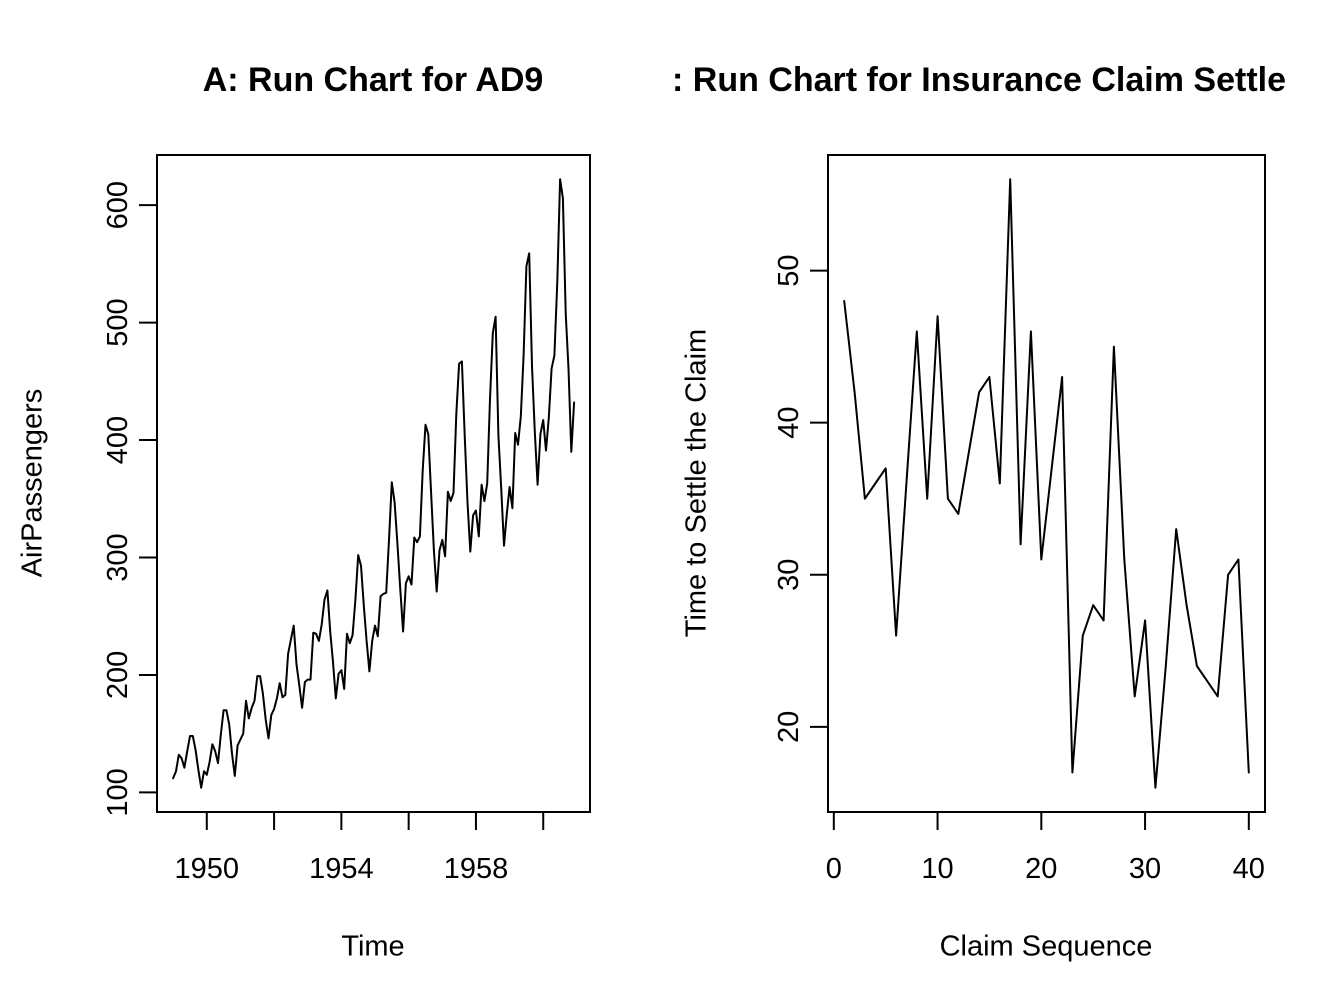 The width and height of the screenshot is (1344, 1008). What do you see at coordinates (118, 205) in the screenshot?
I see `y-tick-label: 600` at bounding box center [118, 205].